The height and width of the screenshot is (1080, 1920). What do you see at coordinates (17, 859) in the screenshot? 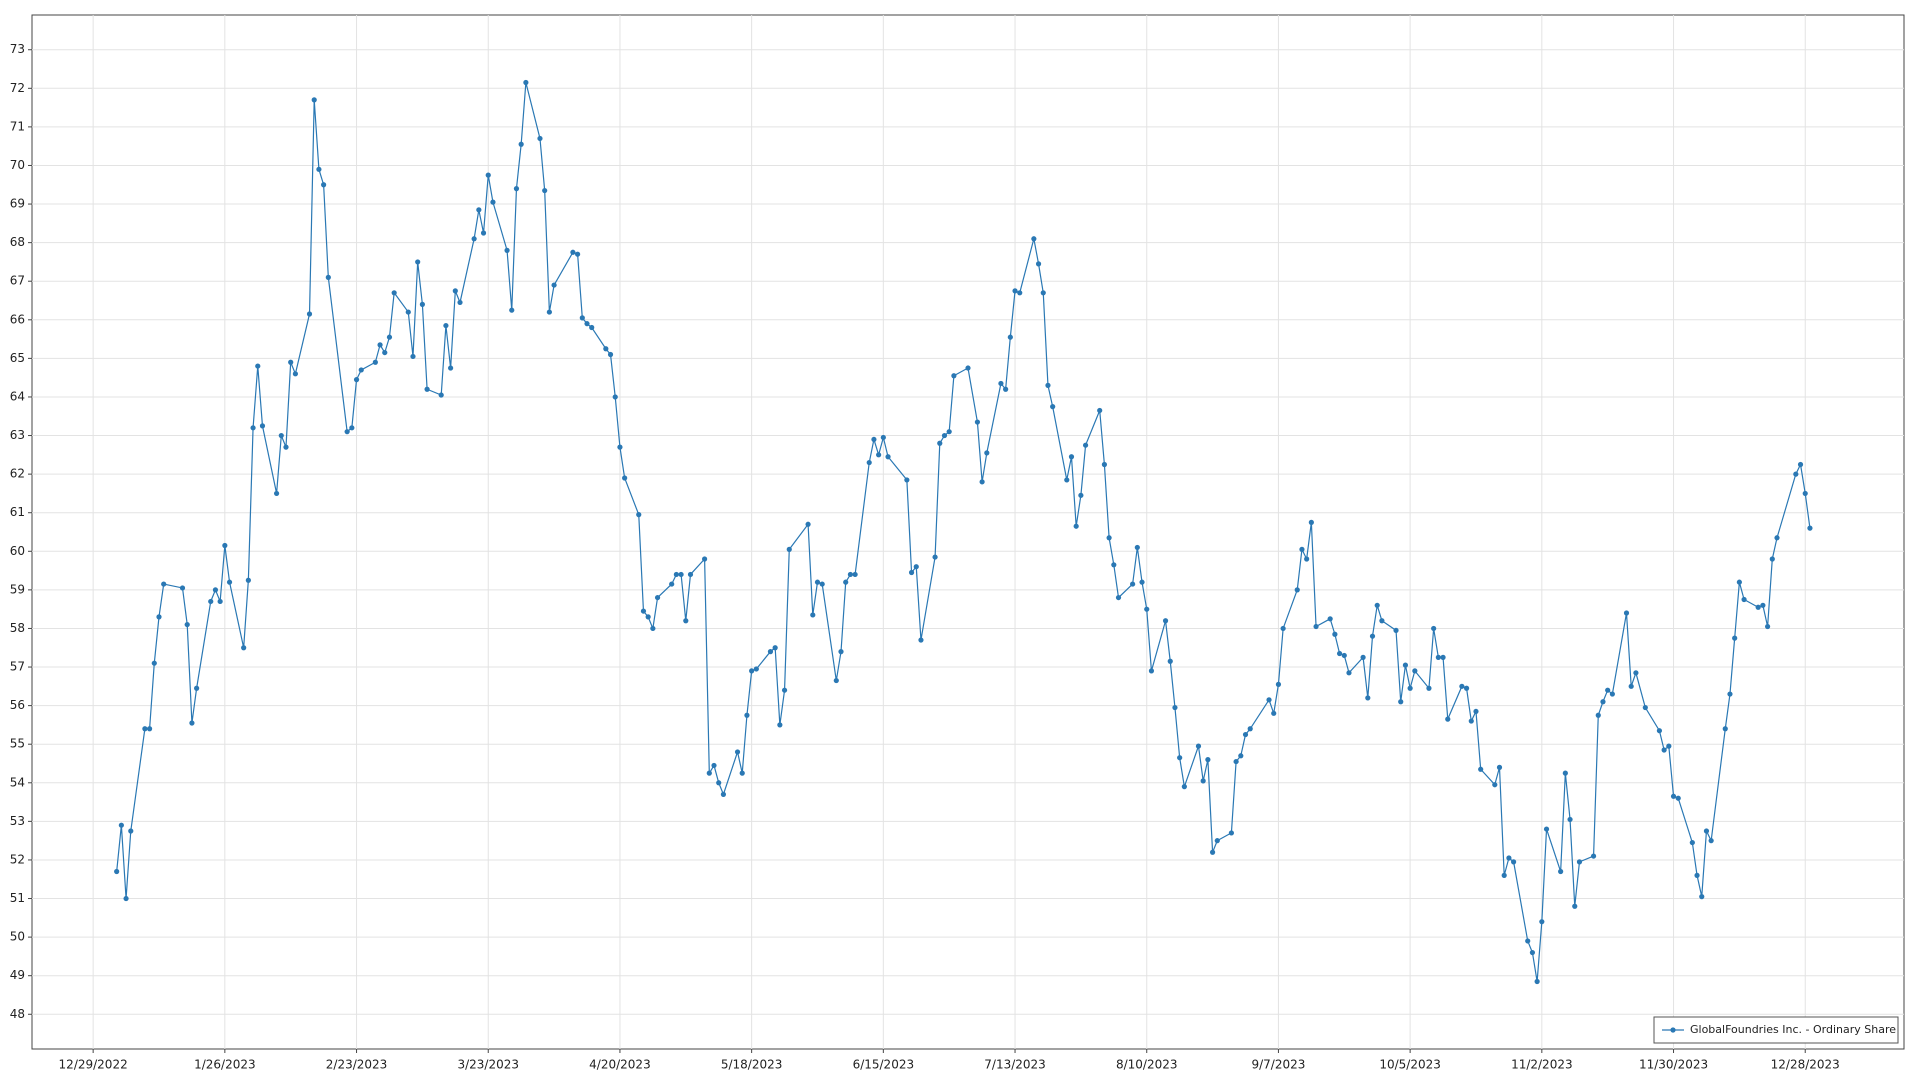
I see `y-tick-label: 52` at bounding box center [17, 859].